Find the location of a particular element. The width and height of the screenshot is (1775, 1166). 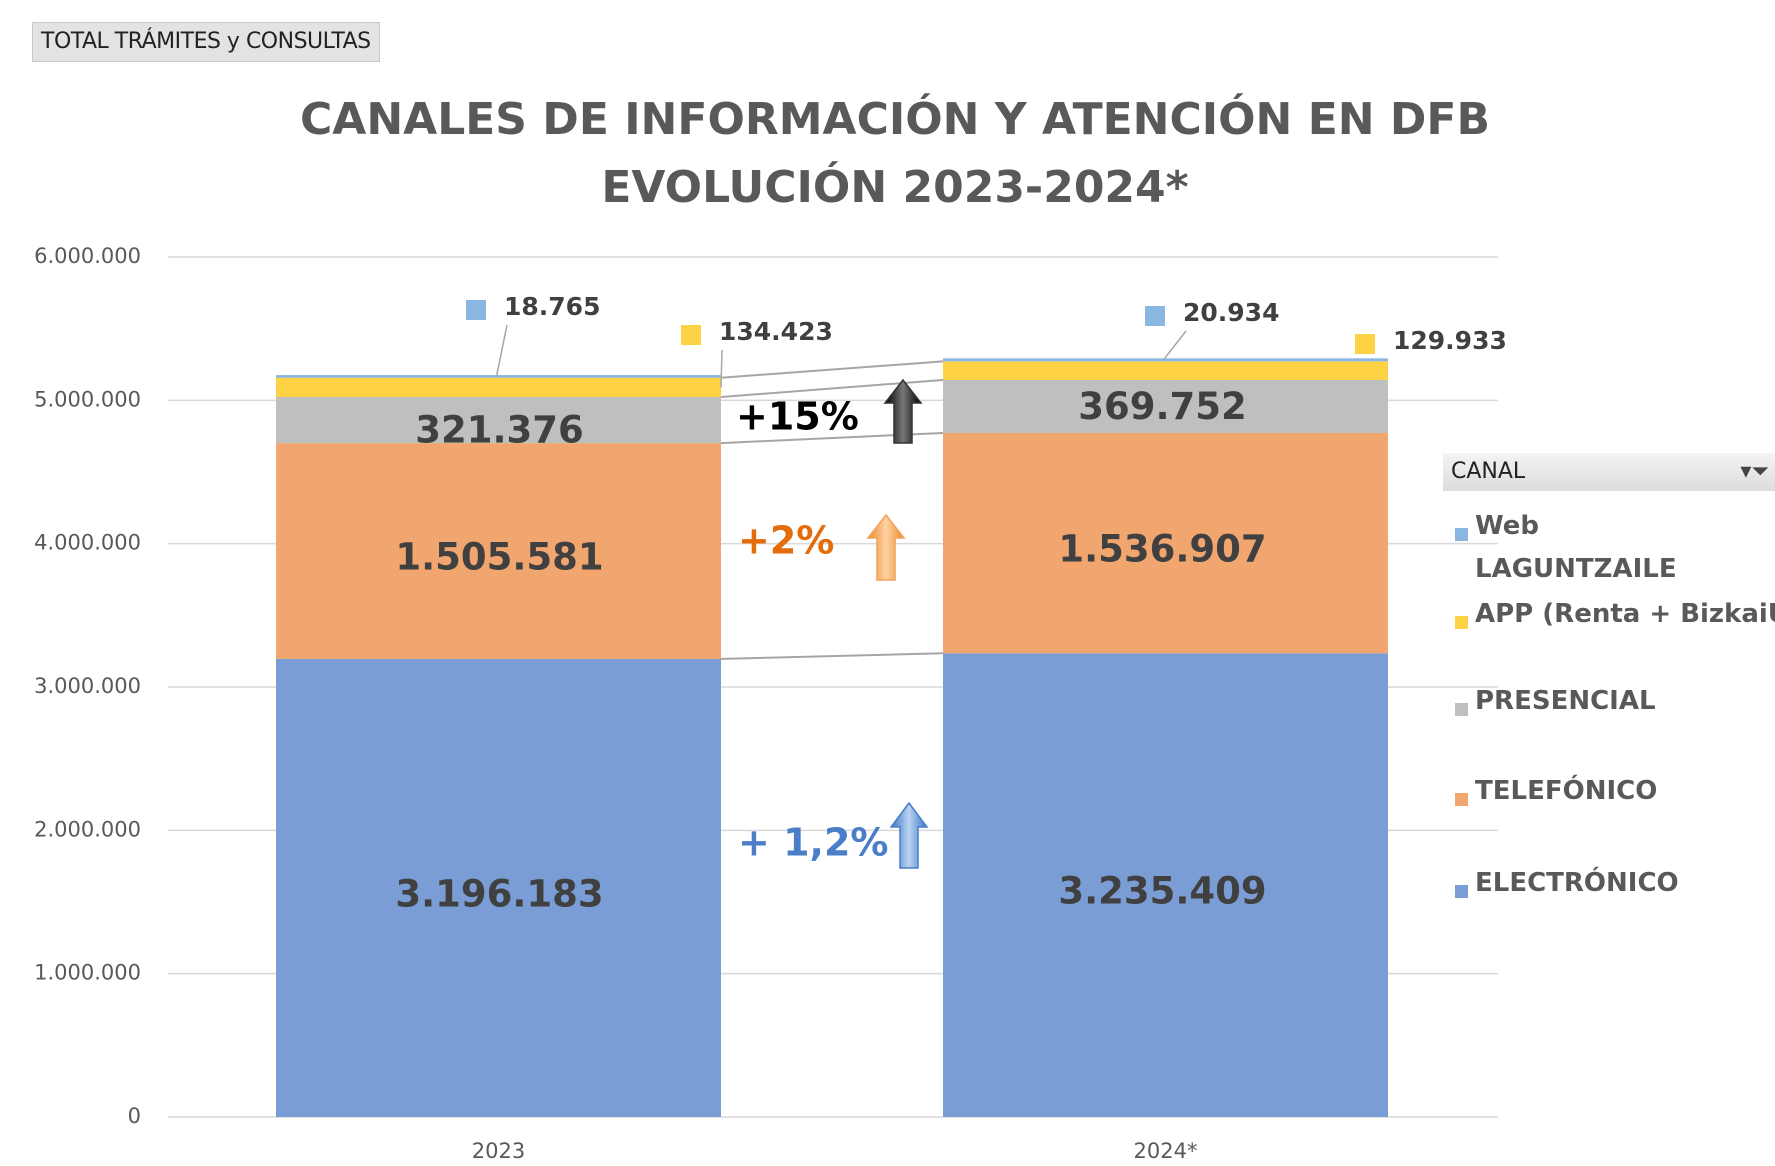

filter-icon: ▾⏷ is located at coordinates (1754, 471).